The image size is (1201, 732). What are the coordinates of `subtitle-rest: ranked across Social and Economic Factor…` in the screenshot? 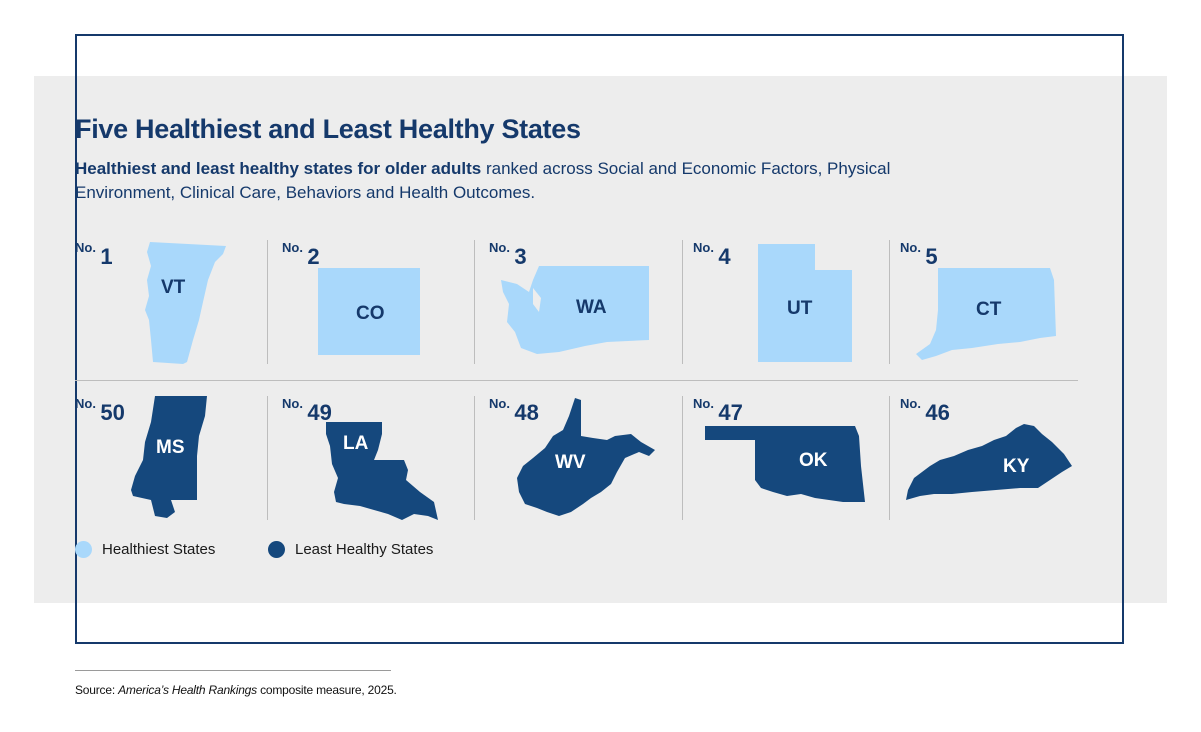 It's located at (483, 180).